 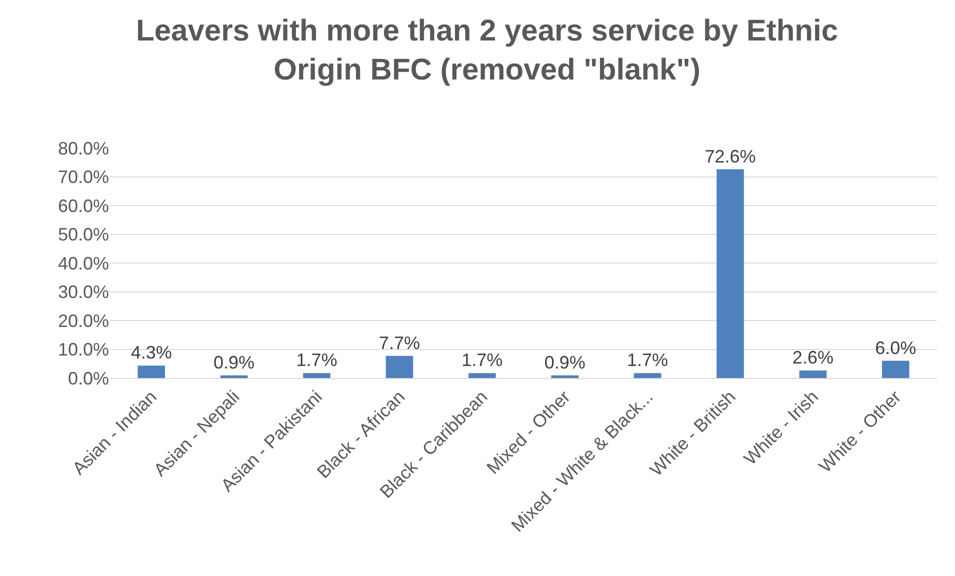 What do you see at coordinates (83, 177) in the screenshot?
I see `y-tick-label: 70.0%` at bounding box center [83, 177].